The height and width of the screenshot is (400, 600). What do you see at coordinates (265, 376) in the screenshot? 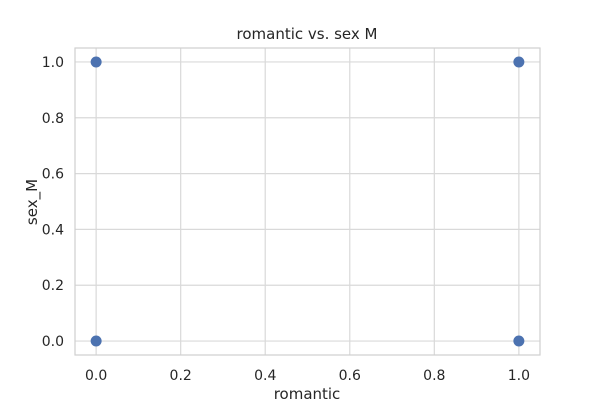
I see `x-tick-label: 0.4` at bounding box center [265, 376].